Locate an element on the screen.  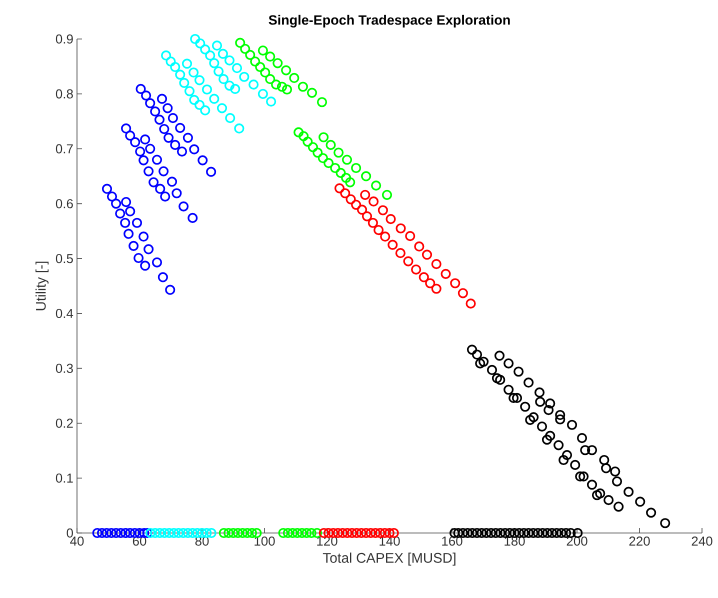
y-tick-label: 0.4 is located at coordinates (65, 313).